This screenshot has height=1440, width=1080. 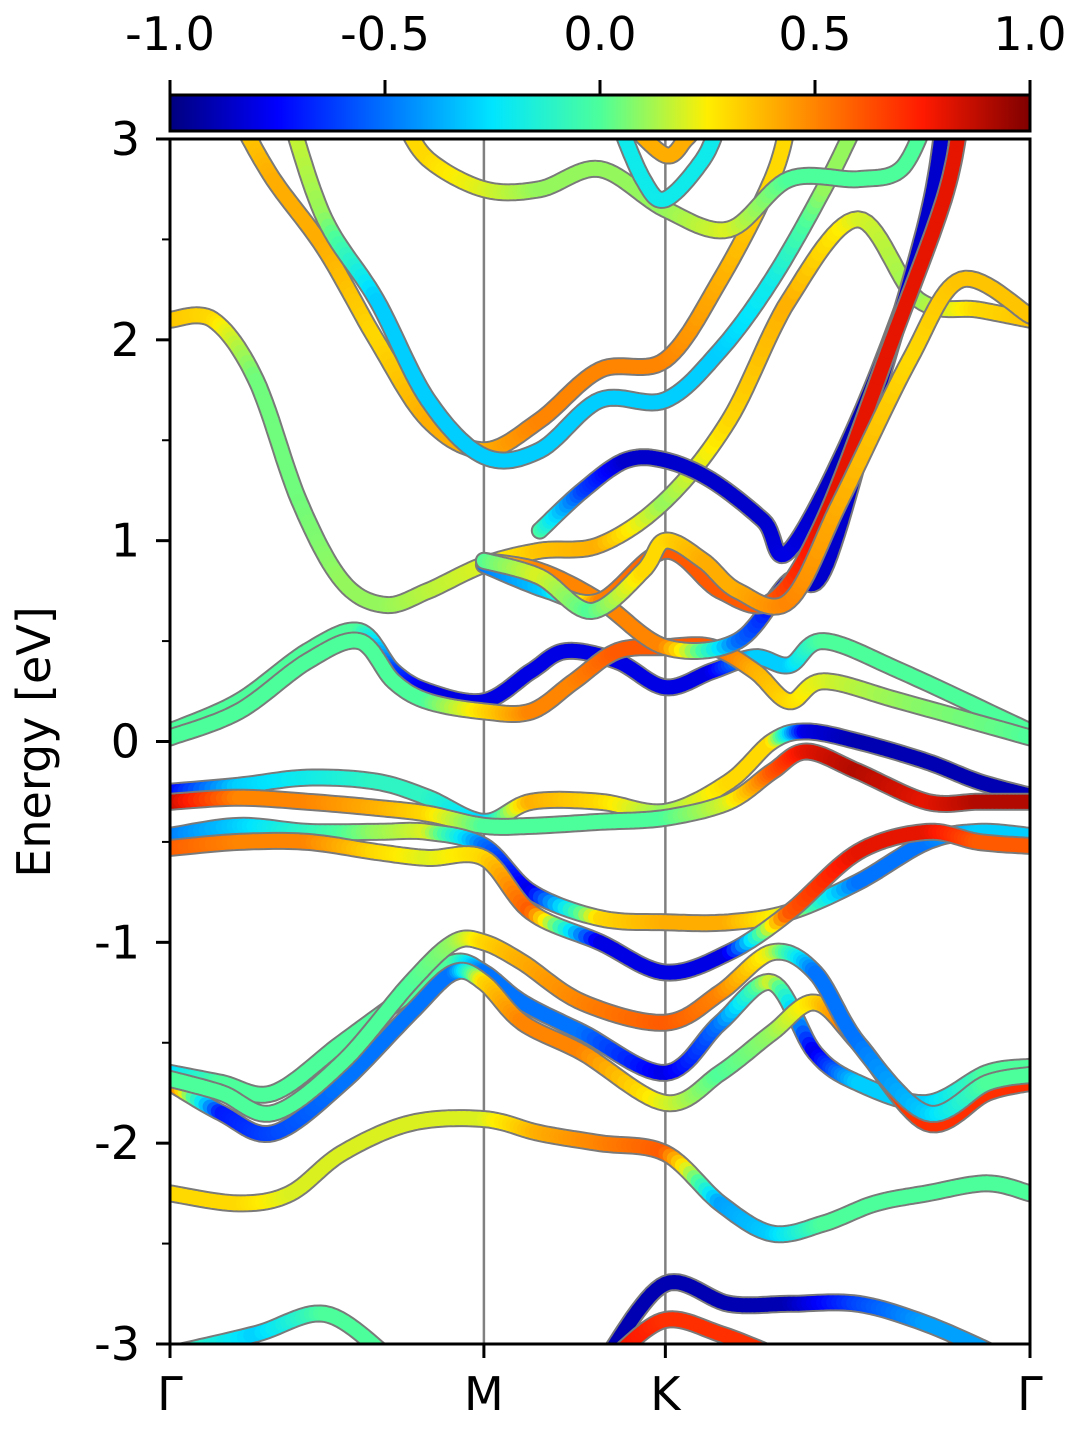 What do you see at coordinates (170, 34) in the screenshot?
I see `colorbar-tick-label: -1.0` at bounding box center [170, 34].